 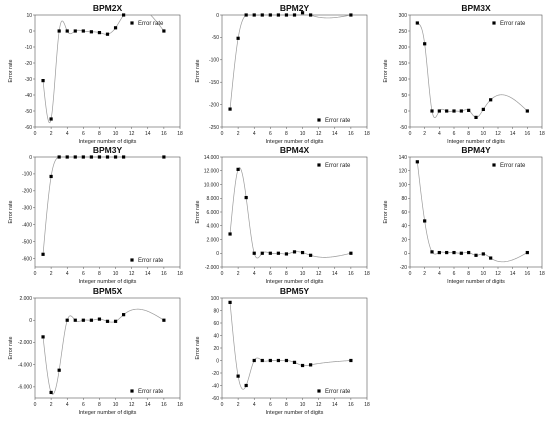 What do you see at coordinates (212, 185) in the screenshot?
I see `y-tick-label: 10.000` at bounding box center [212, 185].